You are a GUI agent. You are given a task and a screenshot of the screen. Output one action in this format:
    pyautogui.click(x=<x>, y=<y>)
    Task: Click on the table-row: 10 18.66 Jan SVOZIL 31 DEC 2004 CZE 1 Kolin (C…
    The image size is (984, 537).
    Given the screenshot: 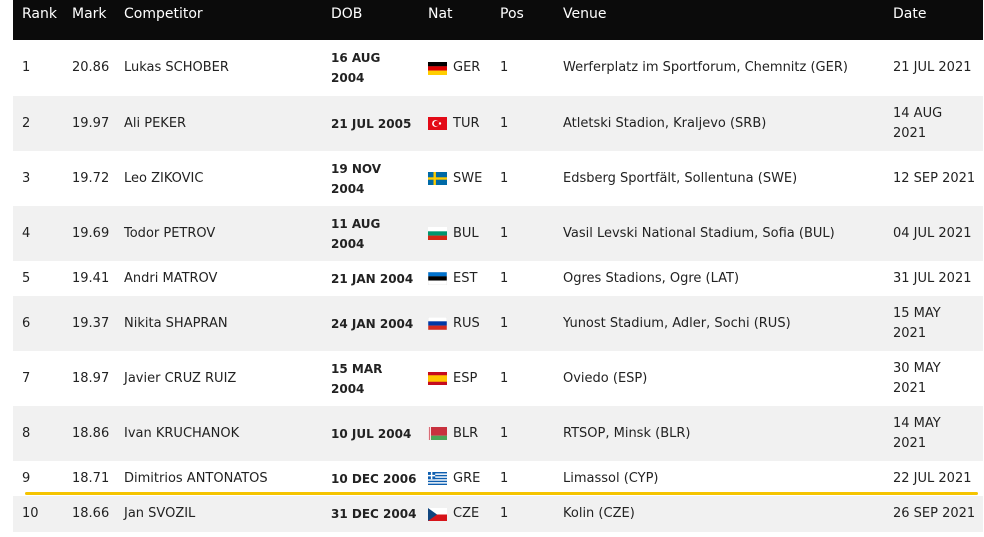 What is the action you would take?
    pyautogui.click(x=498, y=514)
    